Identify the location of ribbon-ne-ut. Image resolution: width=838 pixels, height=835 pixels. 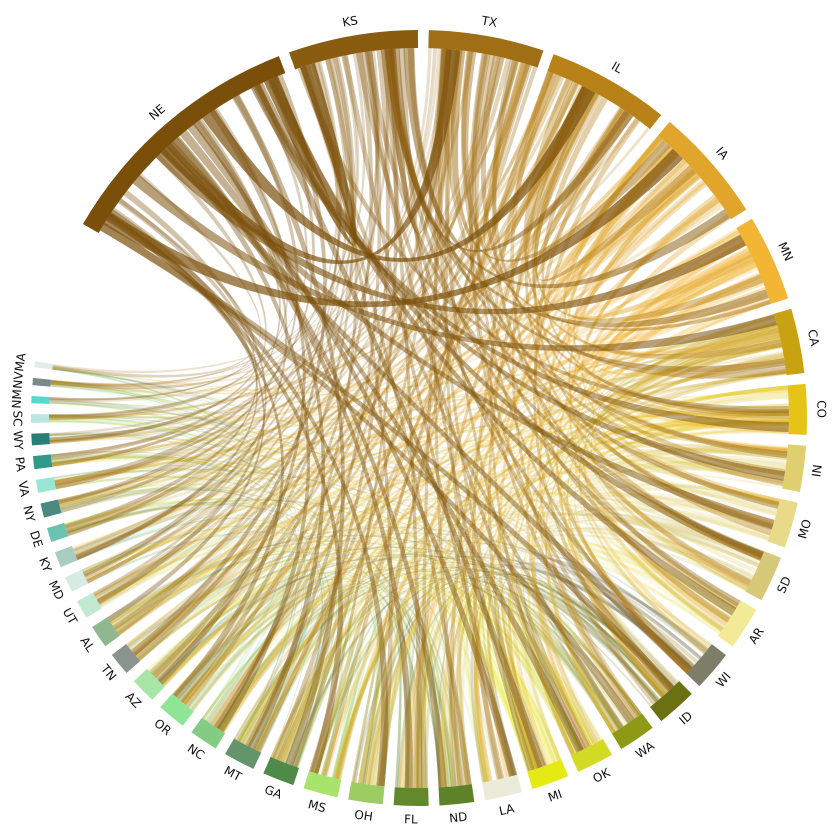
(181, 397).